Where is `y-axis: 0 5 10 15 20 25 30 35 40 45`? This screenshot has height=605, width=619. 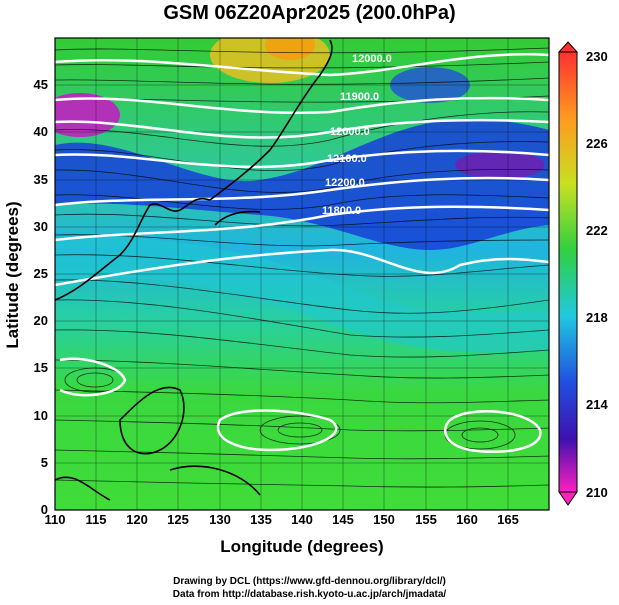
y-axis: 0 5 10 15 20 25 30 35 40 45 is located at coordinates (41, 297).